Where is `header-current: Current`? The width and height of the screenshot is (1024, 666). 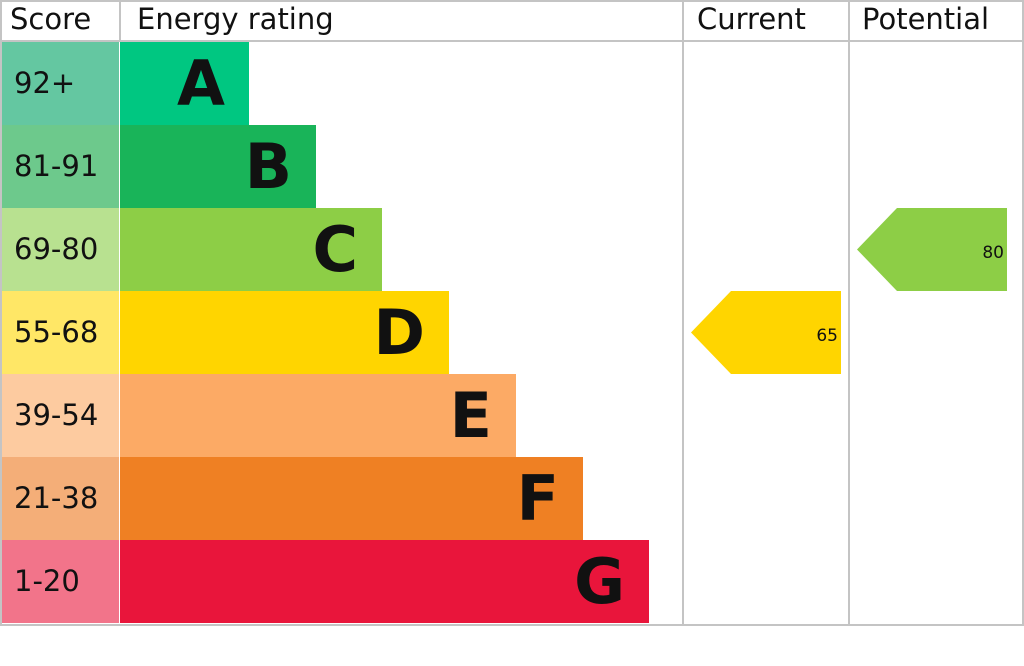
header-current: Current is located at coordinates (751, 19).